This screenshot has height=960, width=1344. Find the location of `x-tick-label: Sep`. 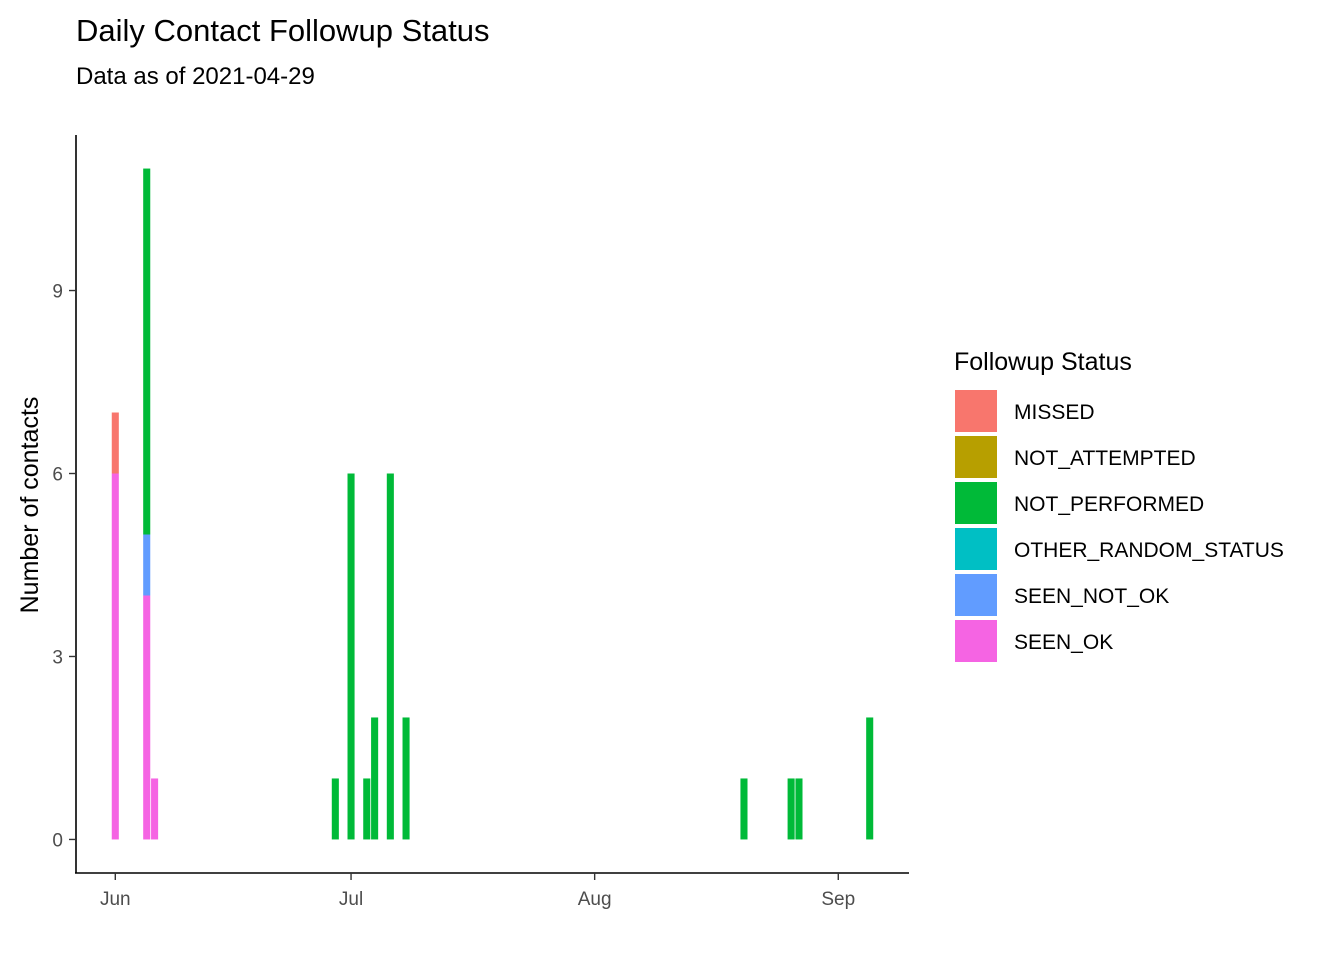

x-tick-label: Sep is located at coordinates (838, 899).